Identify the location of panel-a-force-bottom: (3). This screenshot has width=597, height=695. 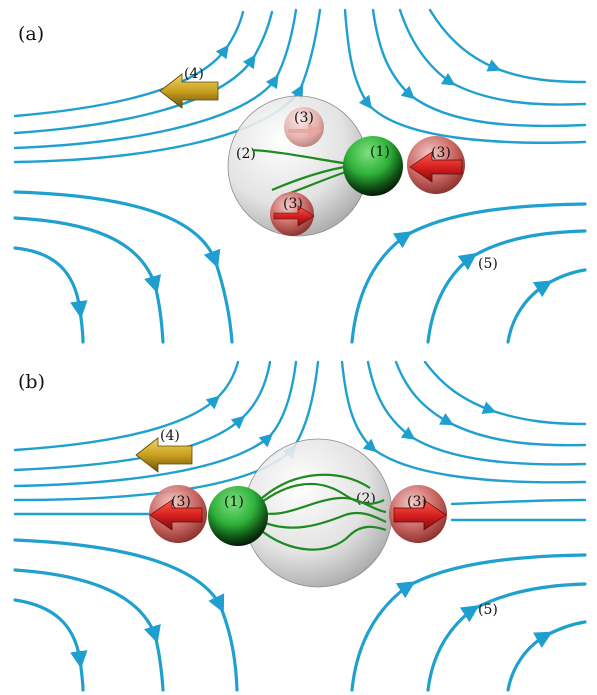
(292, 214).